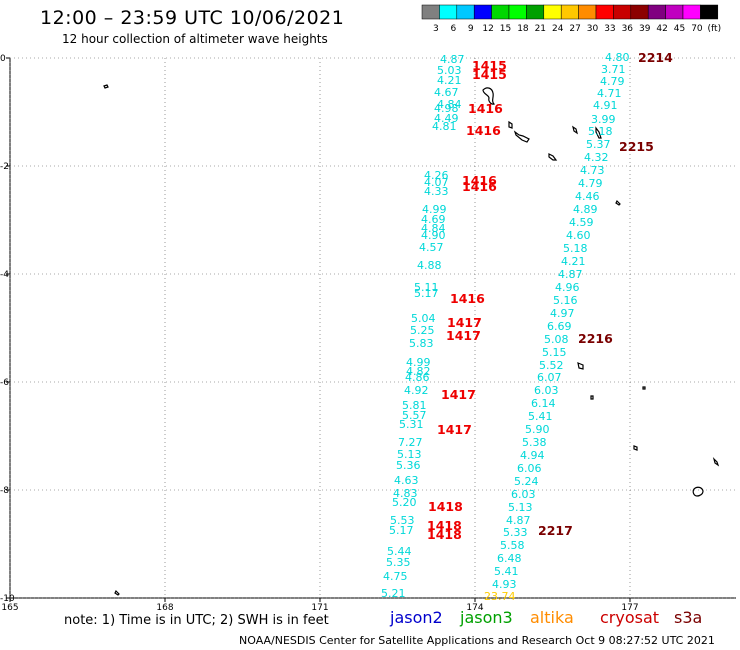 This screenshot has width=740, height=650. Describe the element at coordinates (404, 502) in the screenshot. I see `wave-height-value: 5.20` at that location.